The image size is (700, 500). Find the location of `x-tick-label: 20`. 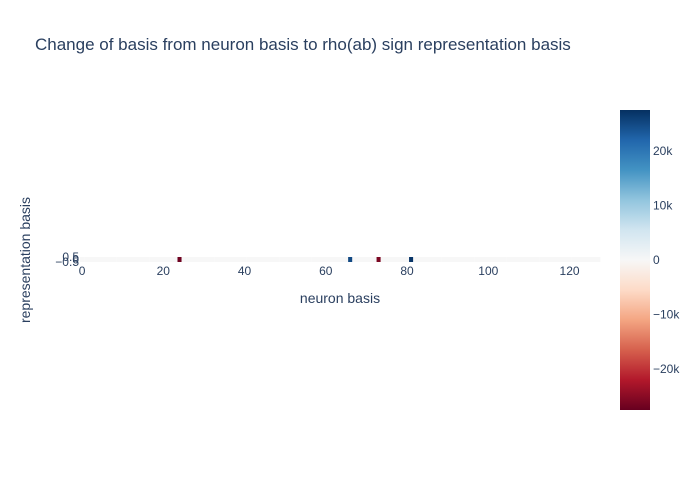

x-tick-label: 20 is located at coordinates (164, 271).